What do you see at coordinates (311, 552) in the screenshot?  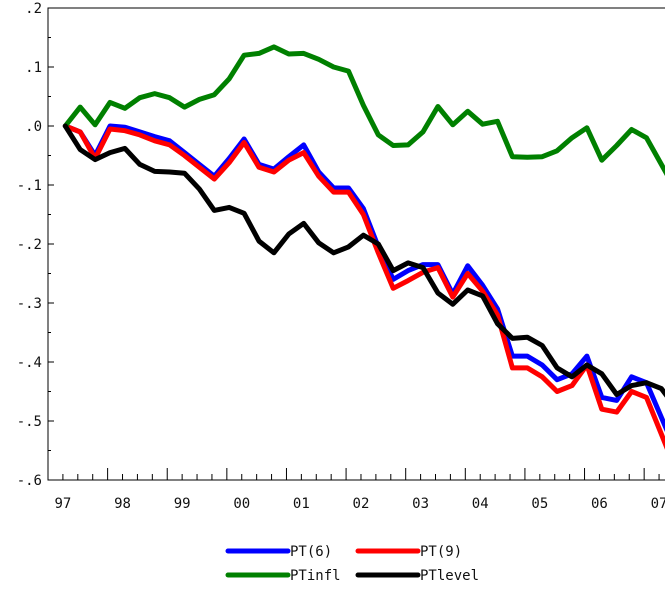 I see `legend-label: PT(6)` at bounding box center [311, 552].